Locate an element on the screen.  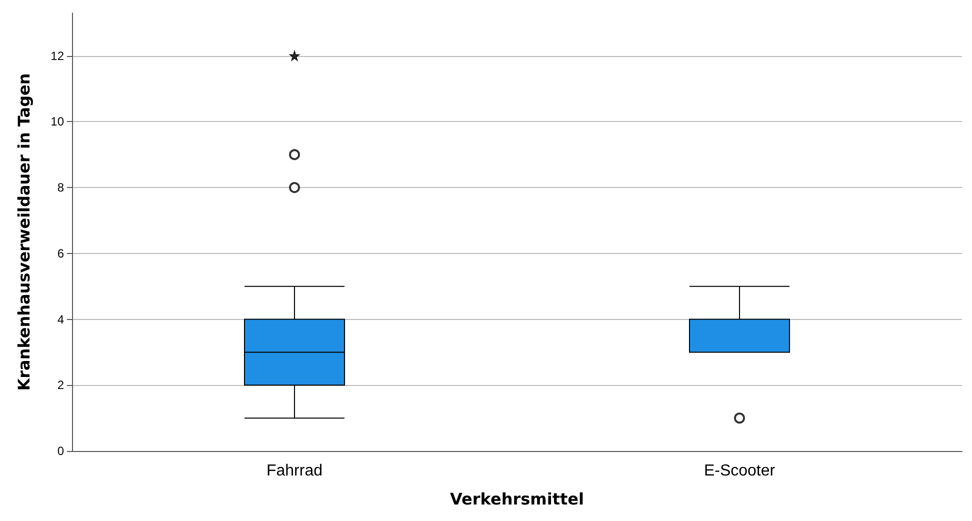
x-axis-title: Verkehrsmittel is located at coordinates (517, 499).